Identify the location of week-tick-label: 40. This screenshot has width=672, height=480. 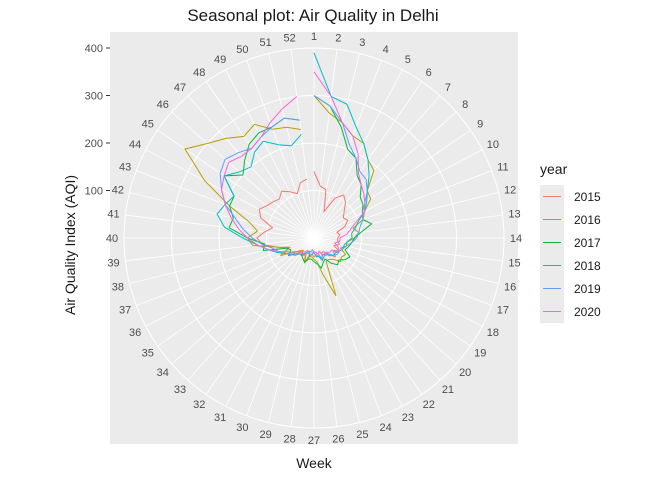
(112, 239).